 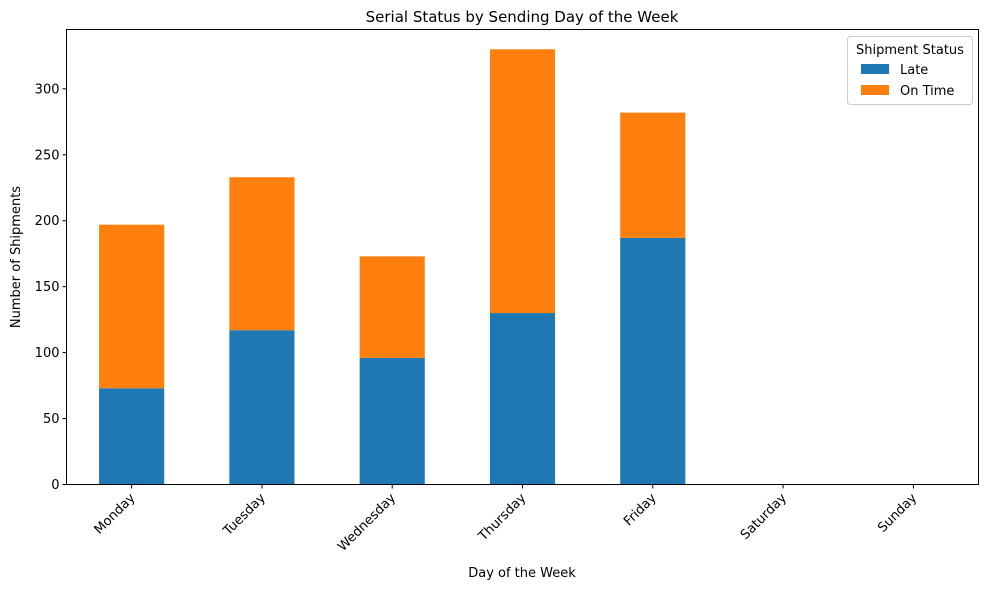 What do you see at coordinates (115, 514) in the screenshot?
I see `x-tick-label-monday: Monday` at bounding box center [115, 514].